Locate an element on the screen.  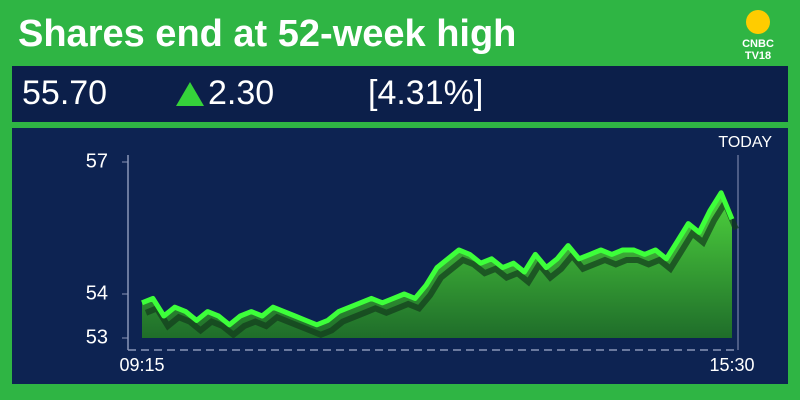
price: 55.70 is located at coordinates (64, 93).